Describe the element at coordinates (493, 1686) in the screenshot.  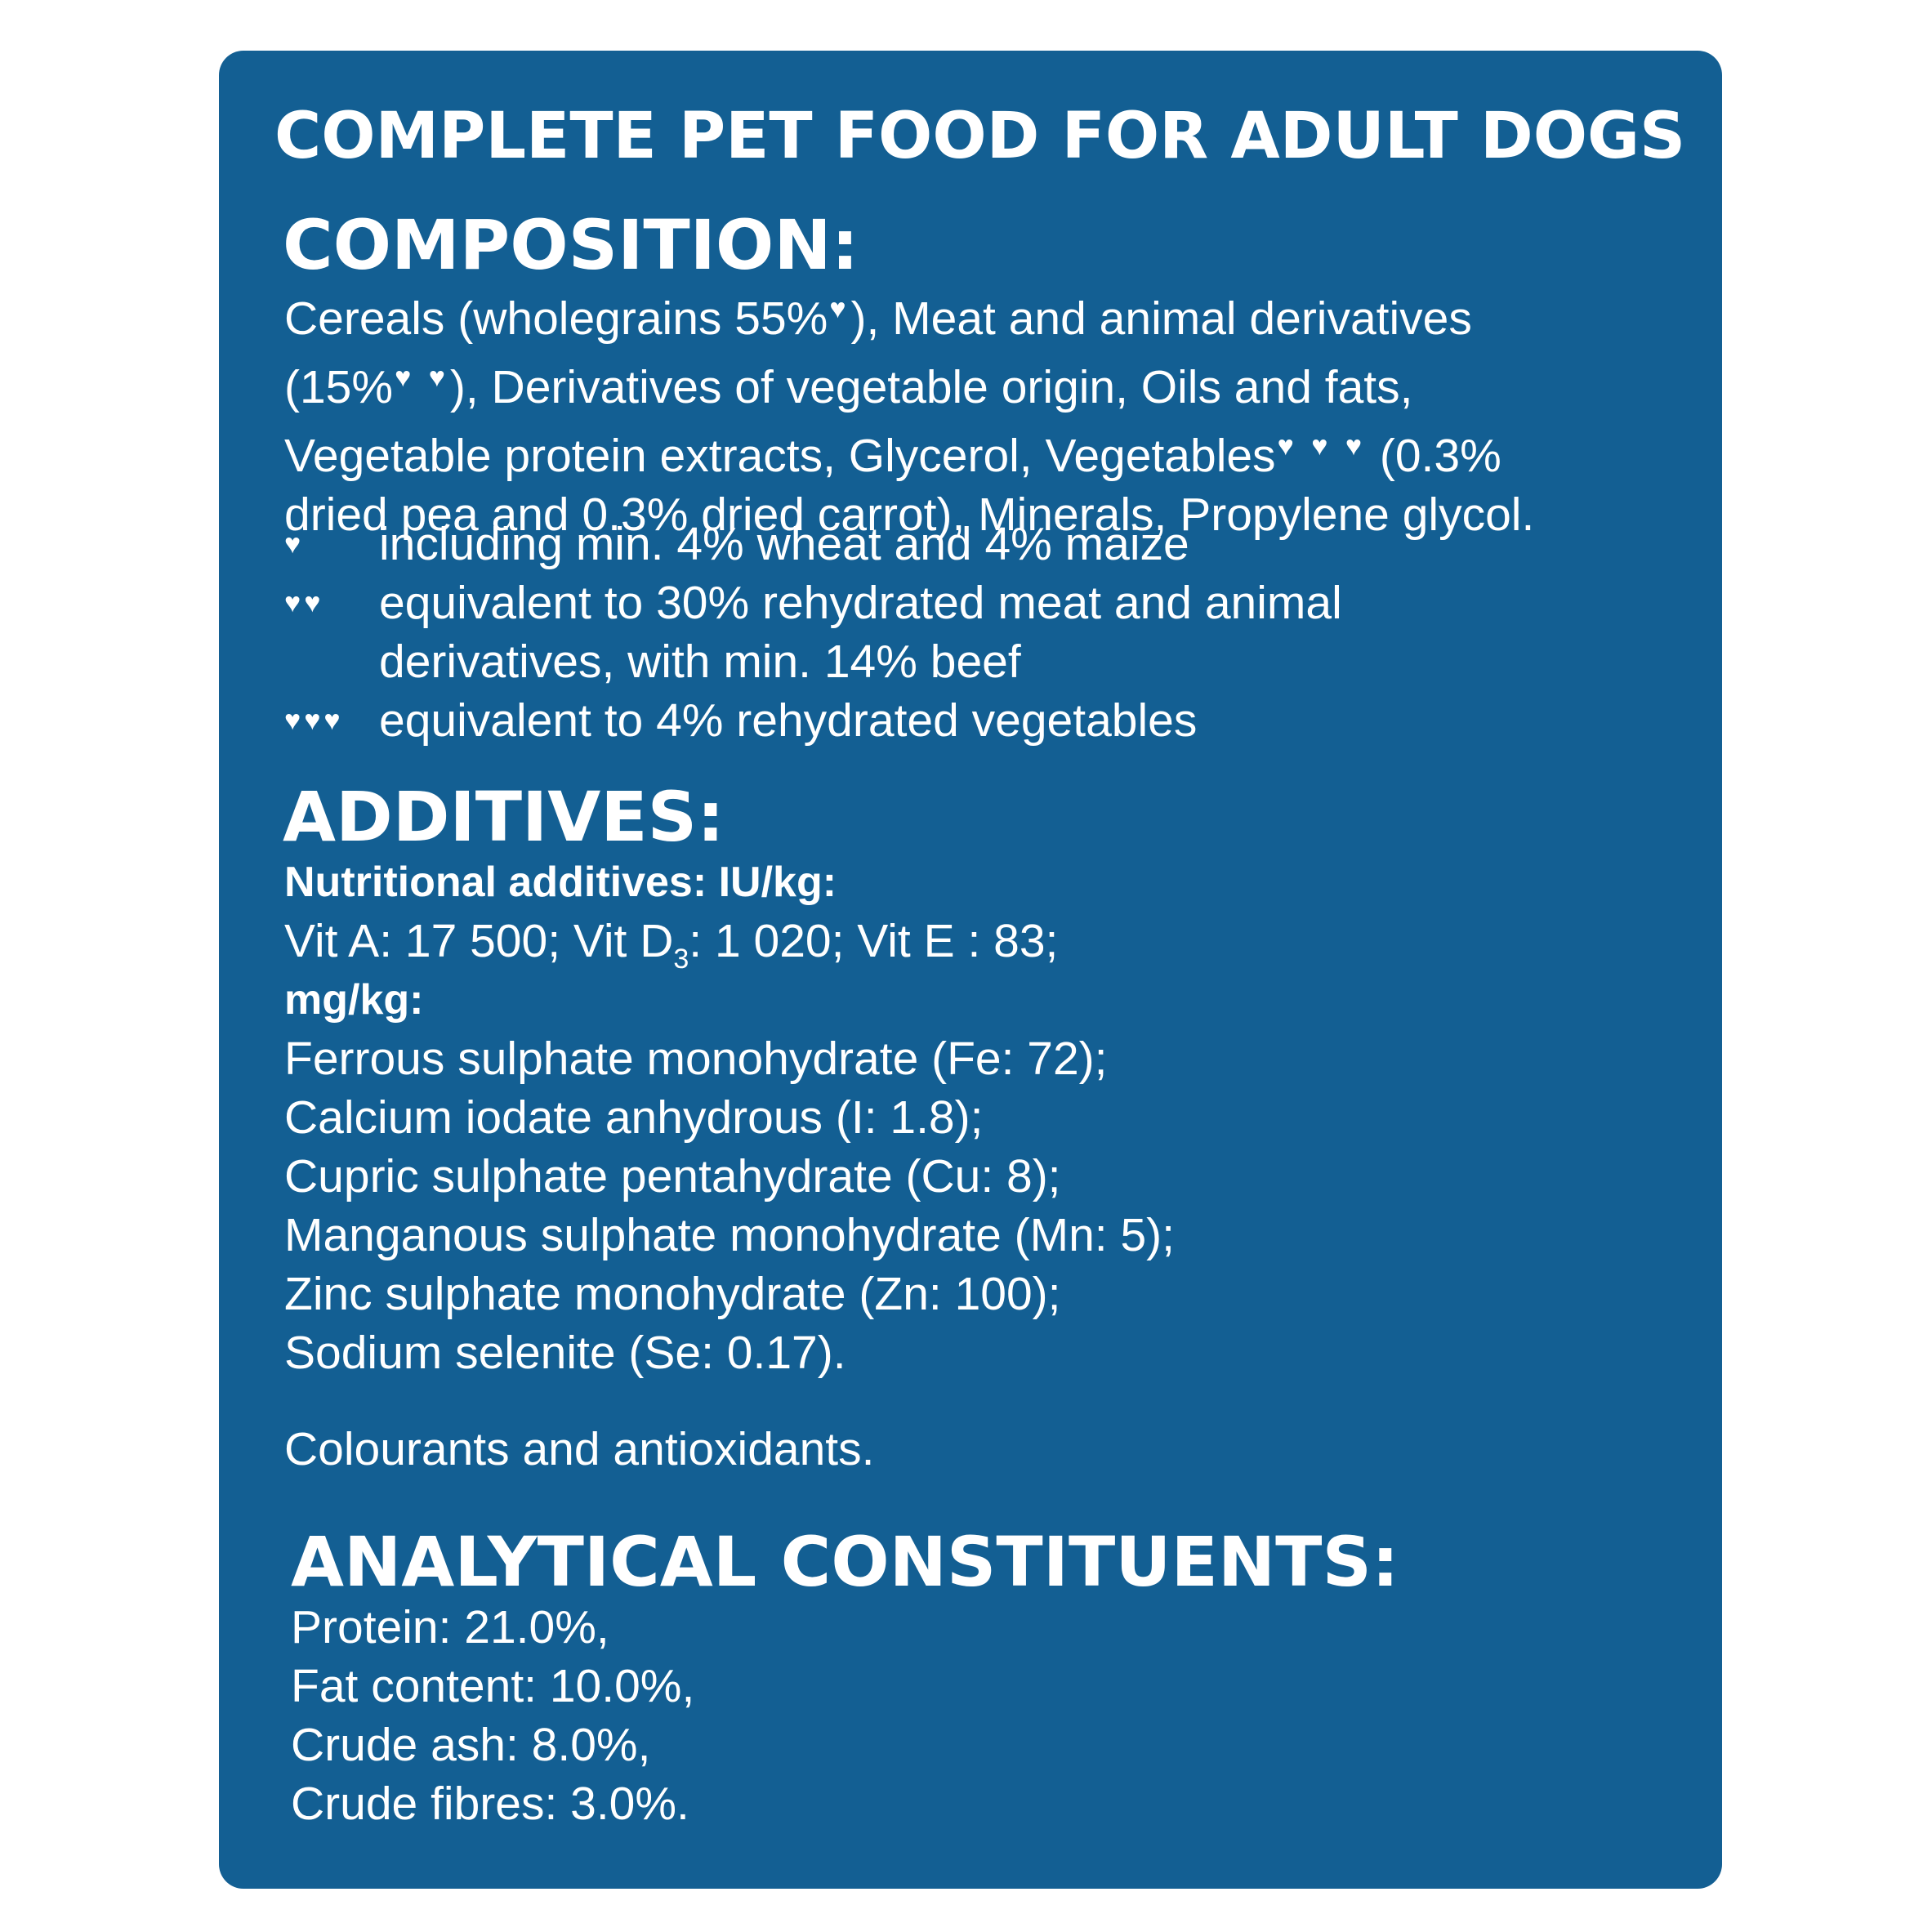
I see `list-item: Fat content: 10.0%,` at that location.